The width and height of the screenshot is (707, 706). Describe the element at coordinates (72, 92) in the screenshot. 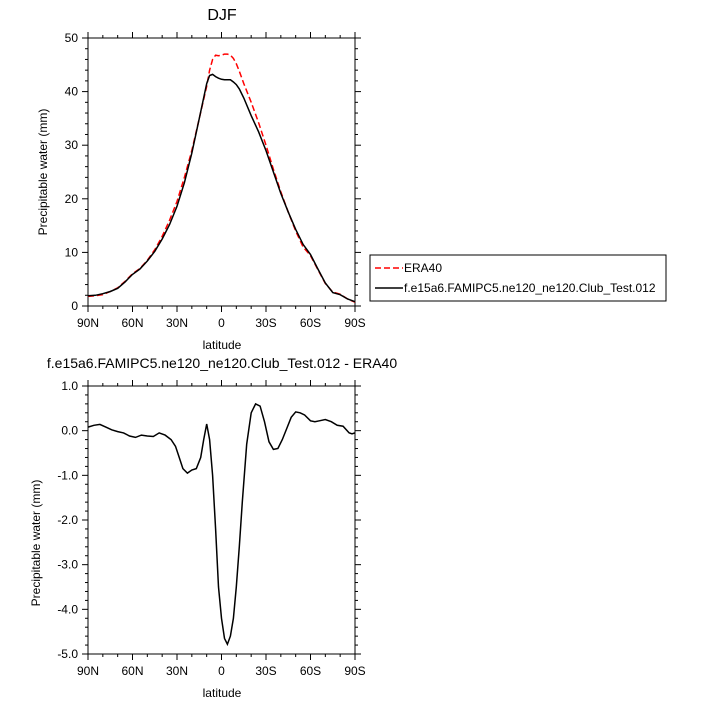

I see `y-tick-label: 40` at that location.